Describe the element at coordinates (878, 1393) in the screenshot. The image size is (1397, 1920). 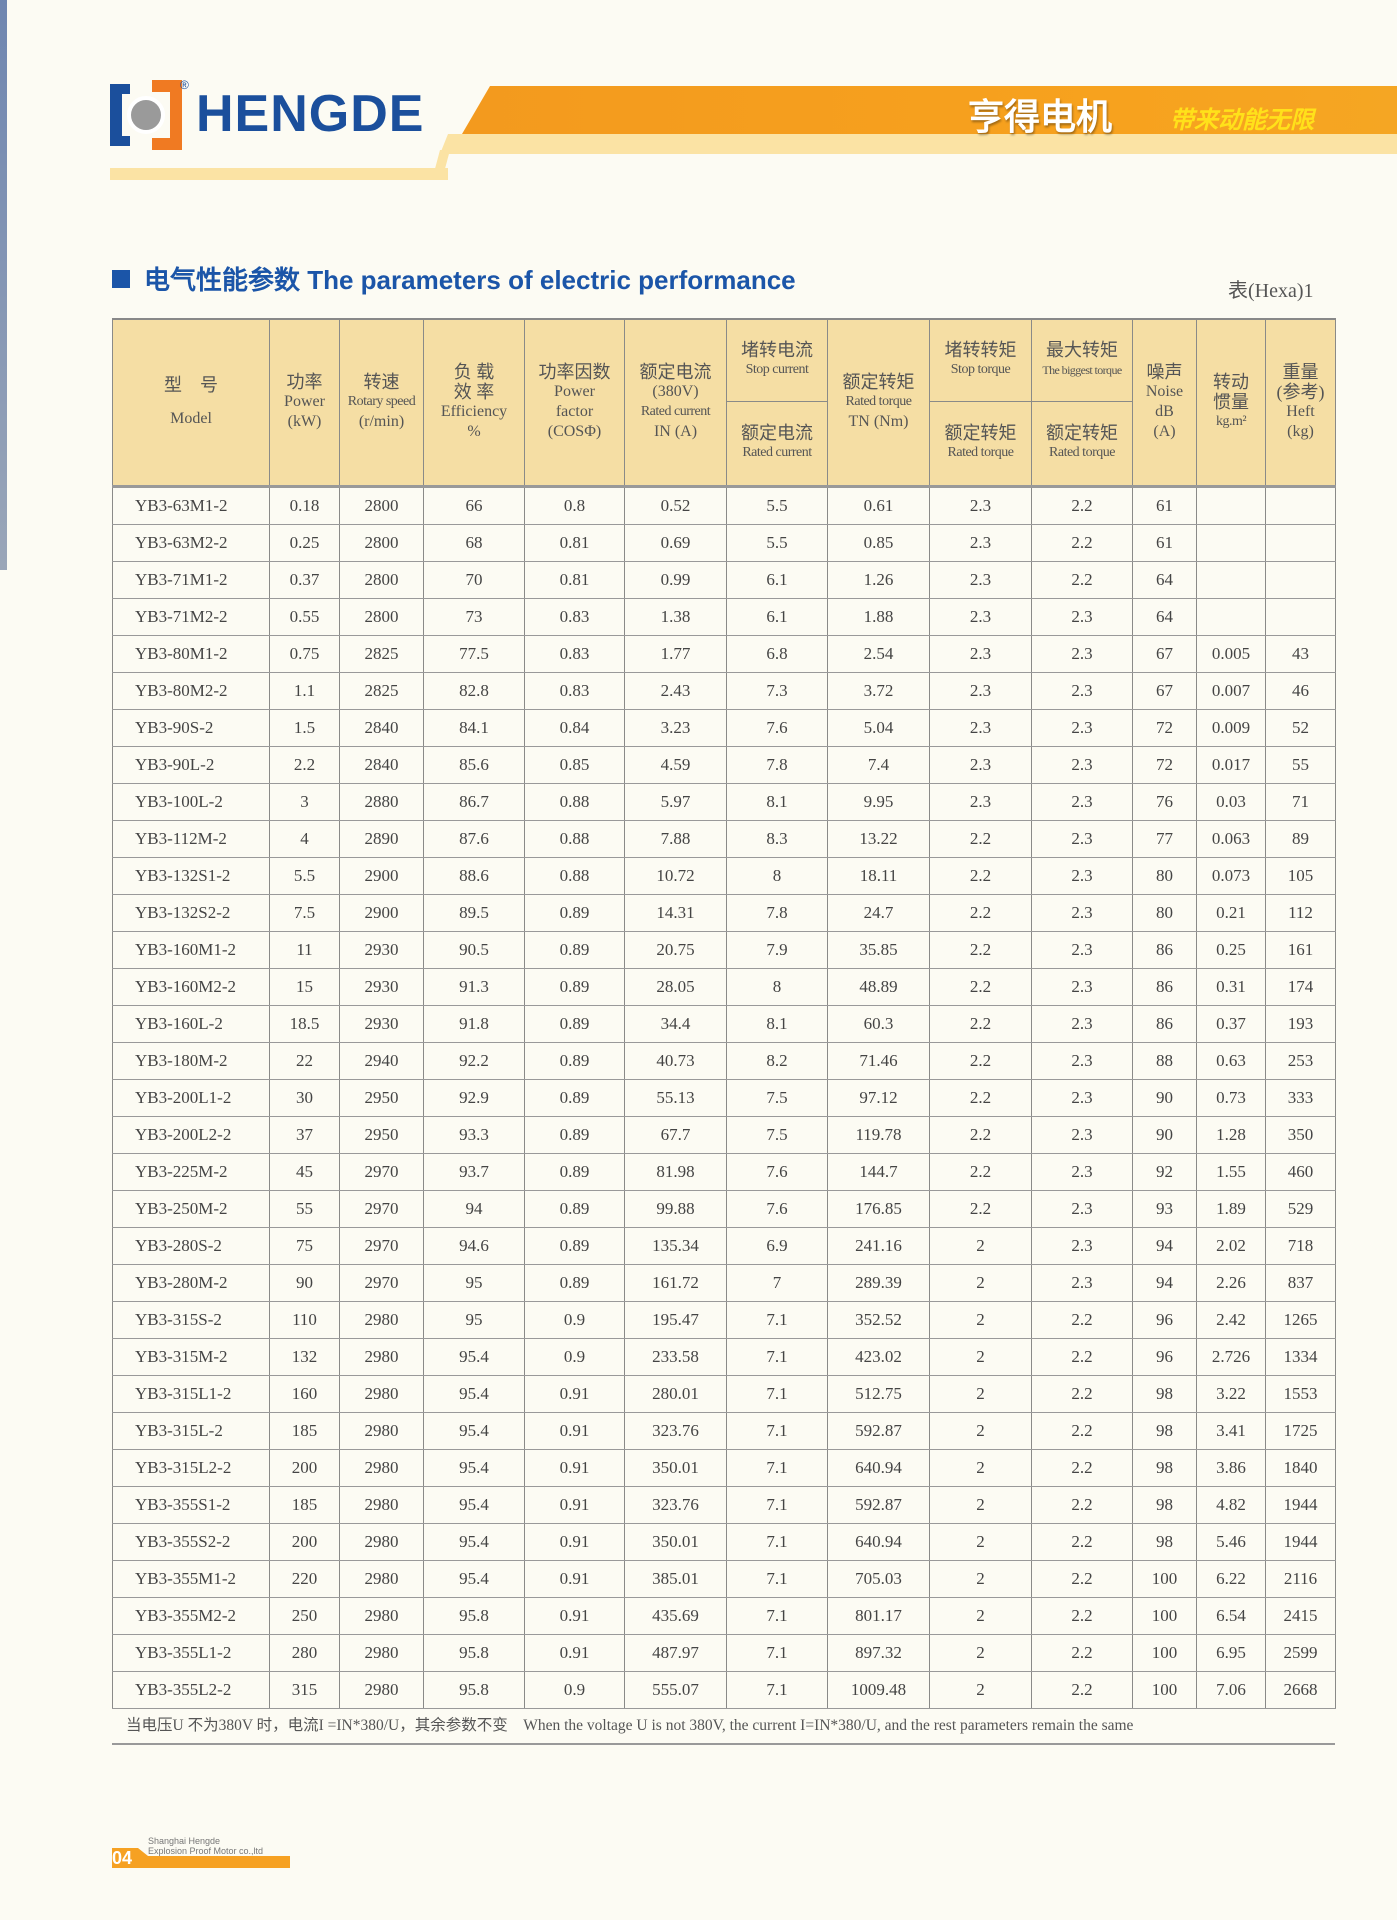
I see `cell-rated-torque: 512.75` at that location.